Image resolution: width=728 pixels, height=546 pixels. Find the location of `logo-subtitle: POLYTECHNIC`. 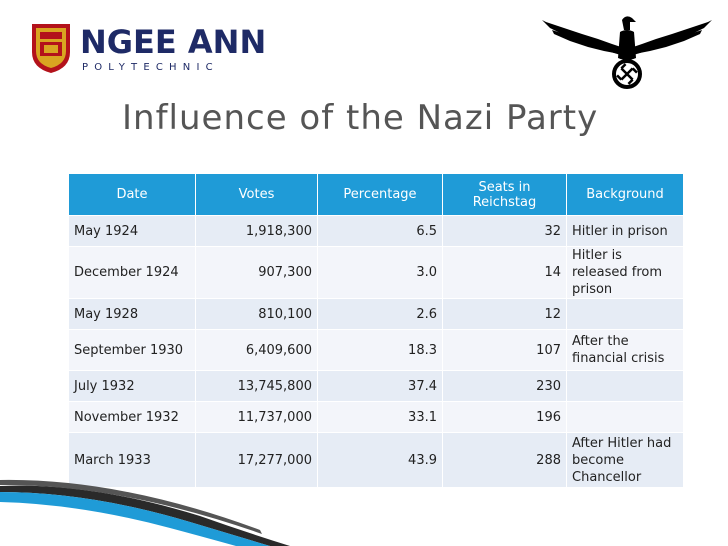

logo-subtitle: POLYTECHNIC is located at coordinates (150, 67).